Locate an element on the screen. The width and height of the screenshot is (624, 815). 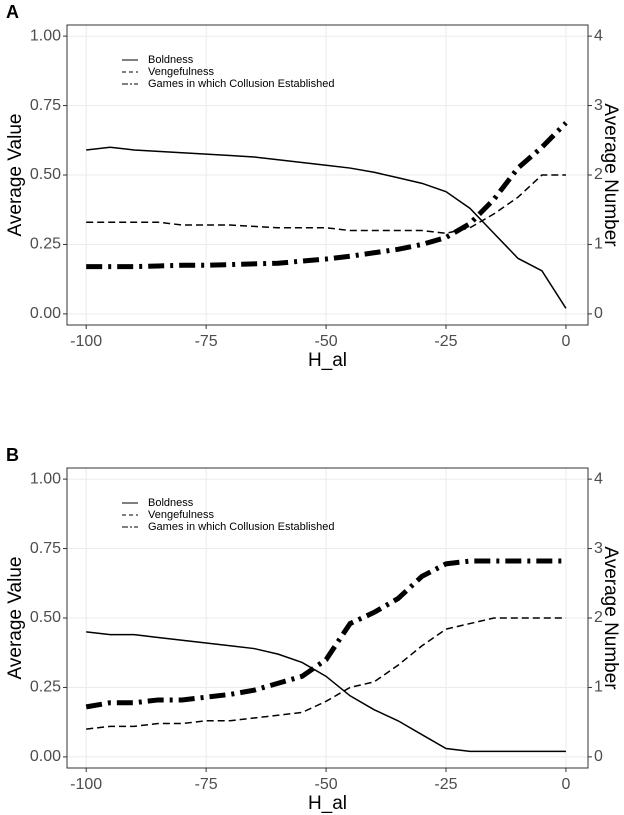
panel-label: B is located at coordinates (12, 455).